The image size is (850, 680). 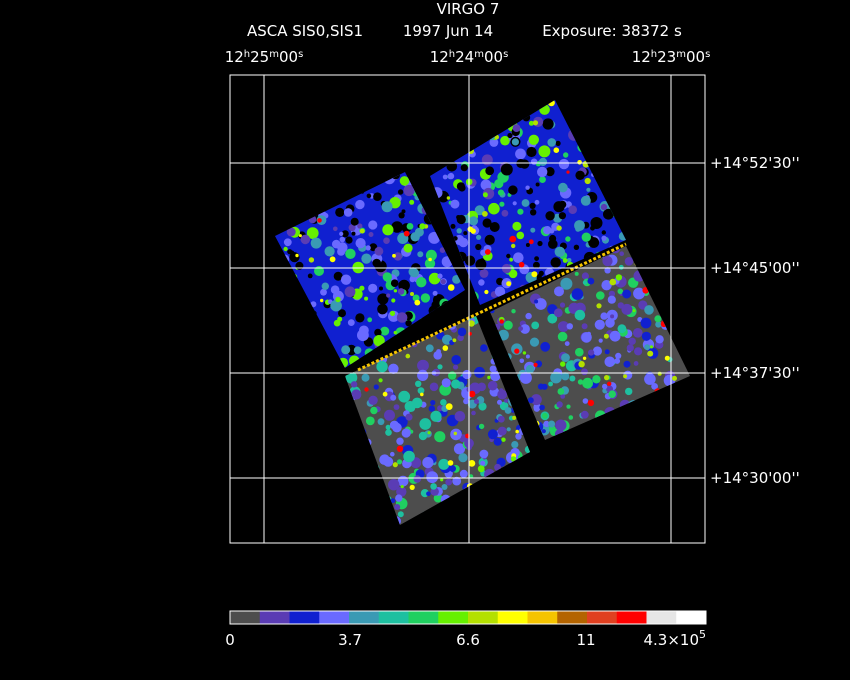 What do you see at coordinates (702, 634) in the screenshot?
I see `max-exponent: 5` at bounding box center [702, 634].